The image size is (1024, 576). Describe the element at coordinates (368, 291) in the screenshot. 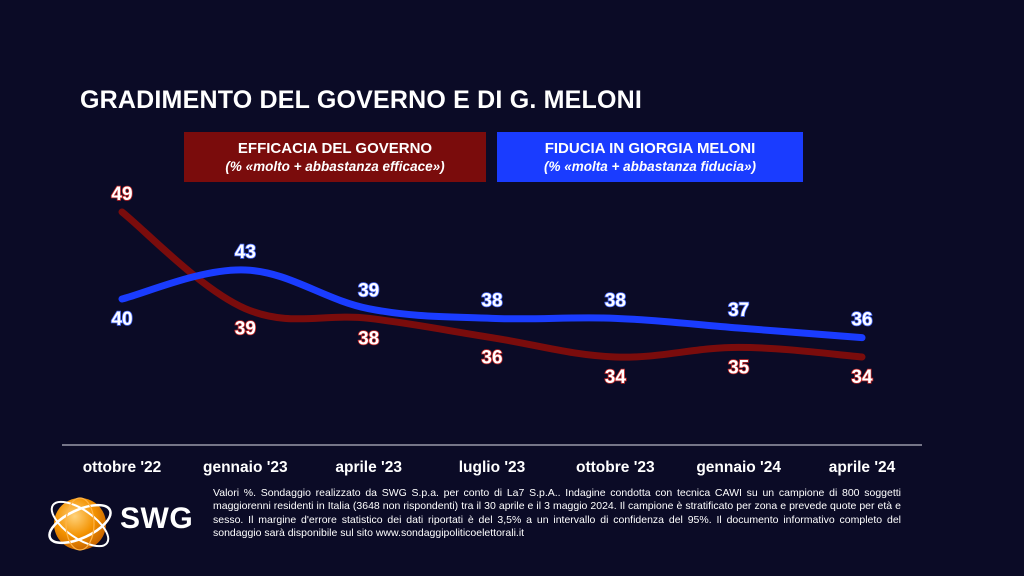

I see `data-label-fiducia: 39` at that location.